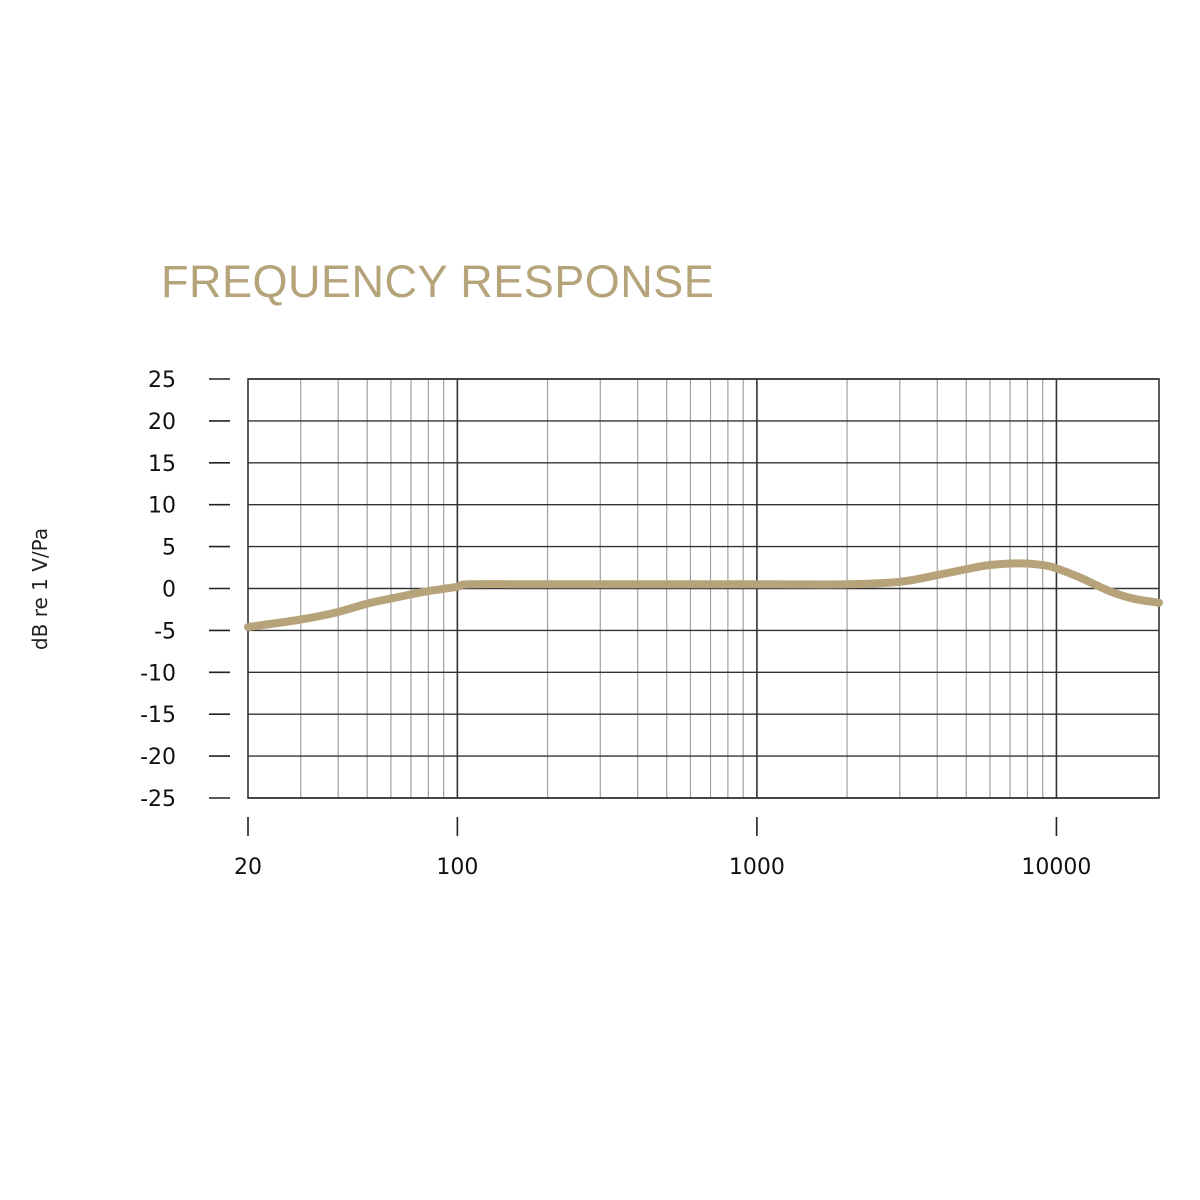 The height and width of the screenshot is (1200, 1200). I want to click on x-axis: 20 100 1000 10000, so click(662, 848).